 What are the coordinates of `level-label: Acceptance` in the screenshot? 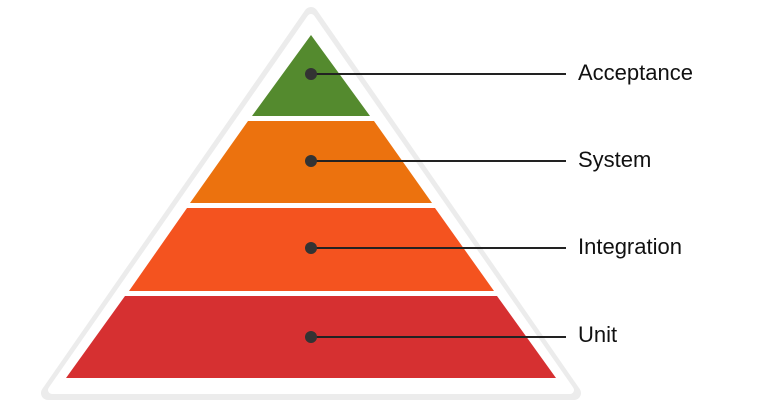 It's located at (635, 72).